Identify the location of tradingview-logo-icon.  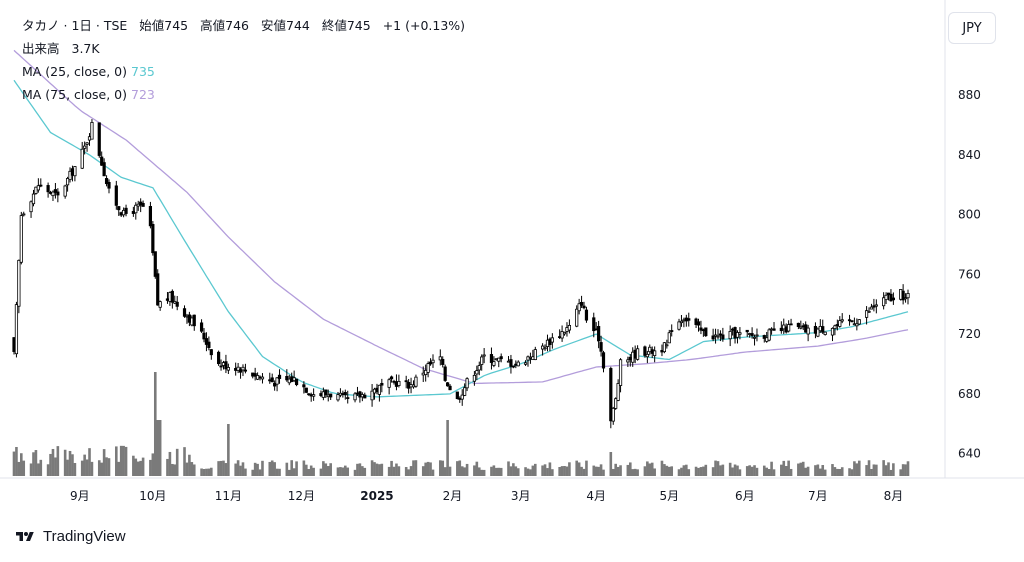
(25, 536).